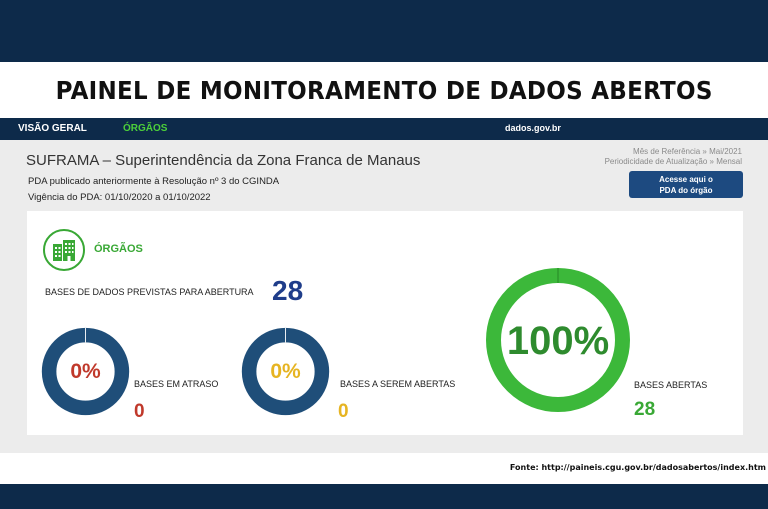 Image resolution: width=768 pixels, height=509 pixels. I want to click on atraso-value: 0, so click(139, 411).